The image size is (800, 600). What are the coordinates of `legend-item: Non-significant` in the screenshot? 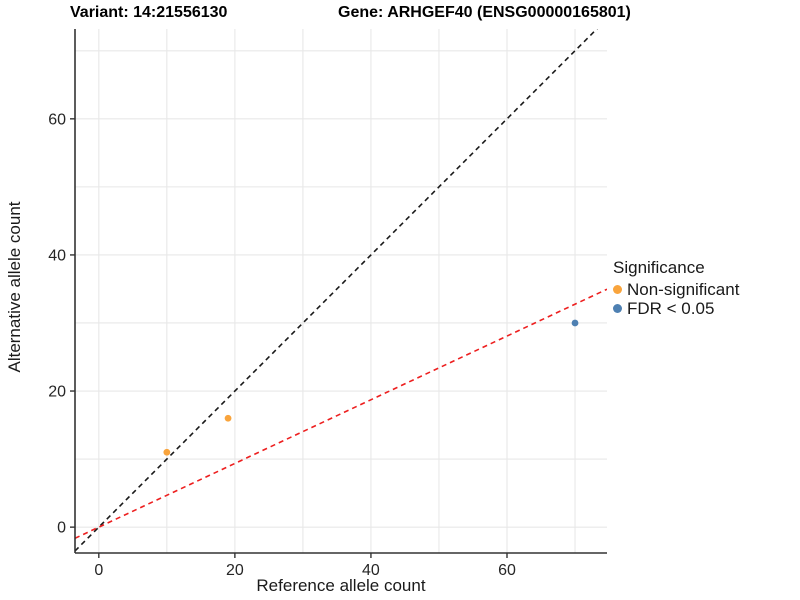 It's located at (676, 289).